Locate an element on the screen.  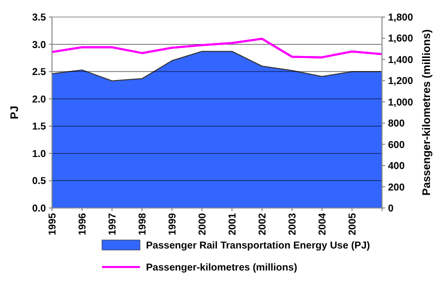
y2-tick-label: 200 is located at coordinates (397, 188).